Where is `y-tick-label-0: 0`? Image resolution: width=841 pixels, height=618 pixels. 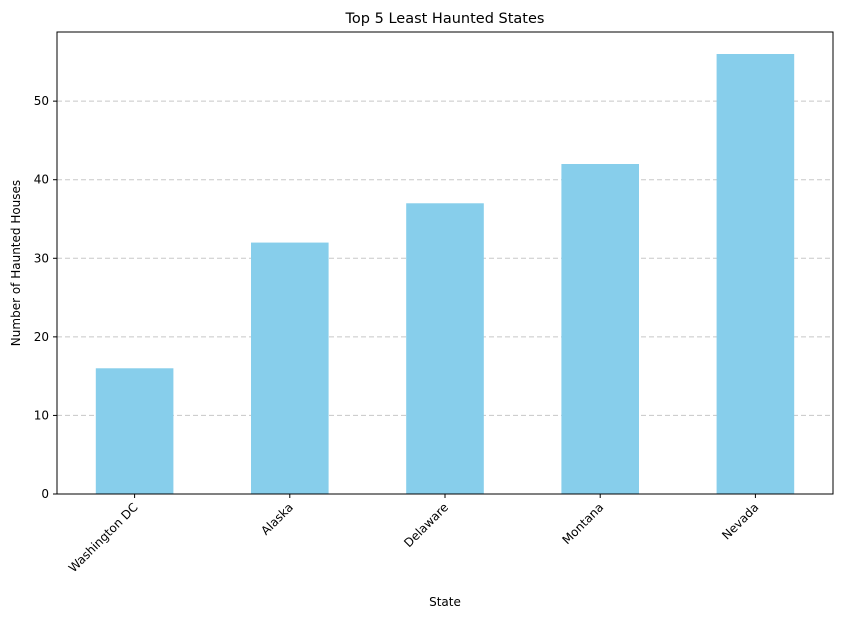
y-tick-label-0: 0 is located at coordinates (45, 494).